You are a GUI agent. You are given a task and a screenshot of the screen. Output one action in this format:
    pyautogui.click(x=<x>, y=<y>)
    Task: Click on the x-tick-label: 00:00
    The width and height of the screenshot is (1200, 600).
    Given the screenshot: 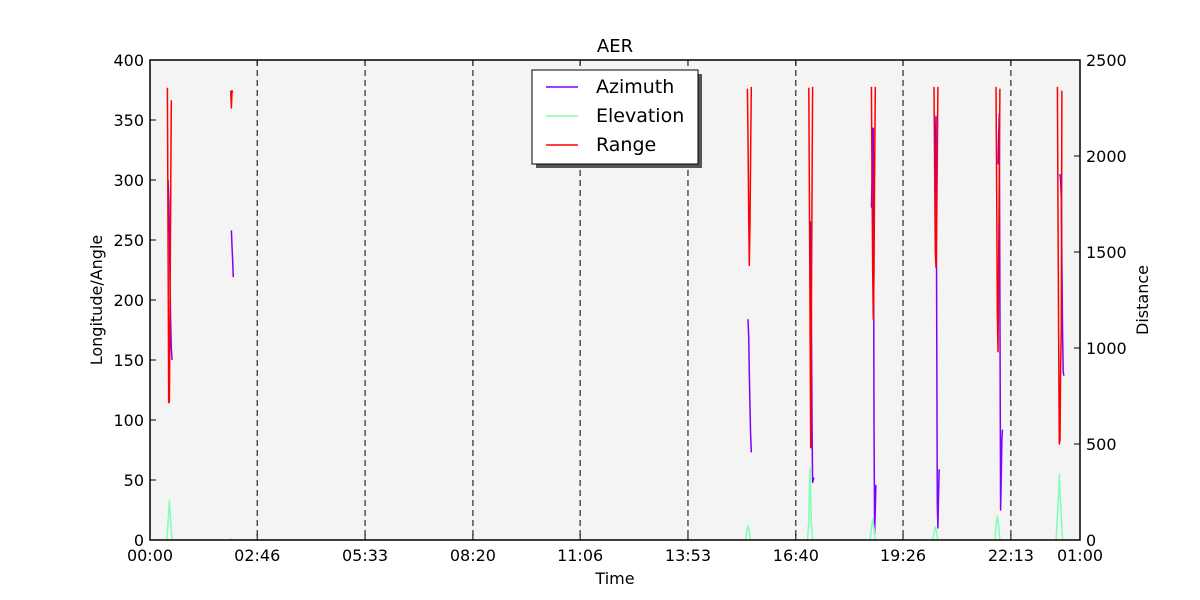 What is the action you would take?
    pyautogui.click(x=150, y=555)
    